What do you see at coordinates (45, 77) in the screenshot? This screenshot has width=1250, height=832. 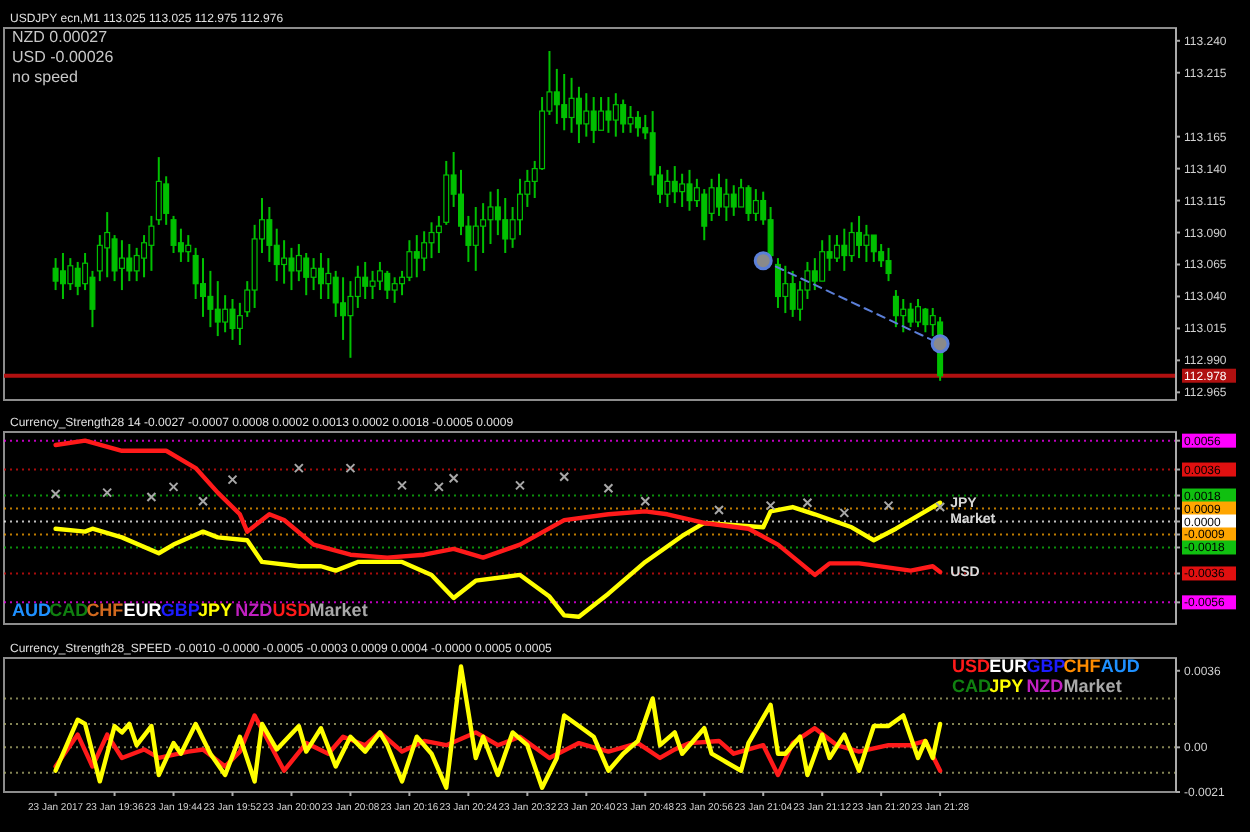 I see `annotation: no speed` at bounding box center [45, 77].